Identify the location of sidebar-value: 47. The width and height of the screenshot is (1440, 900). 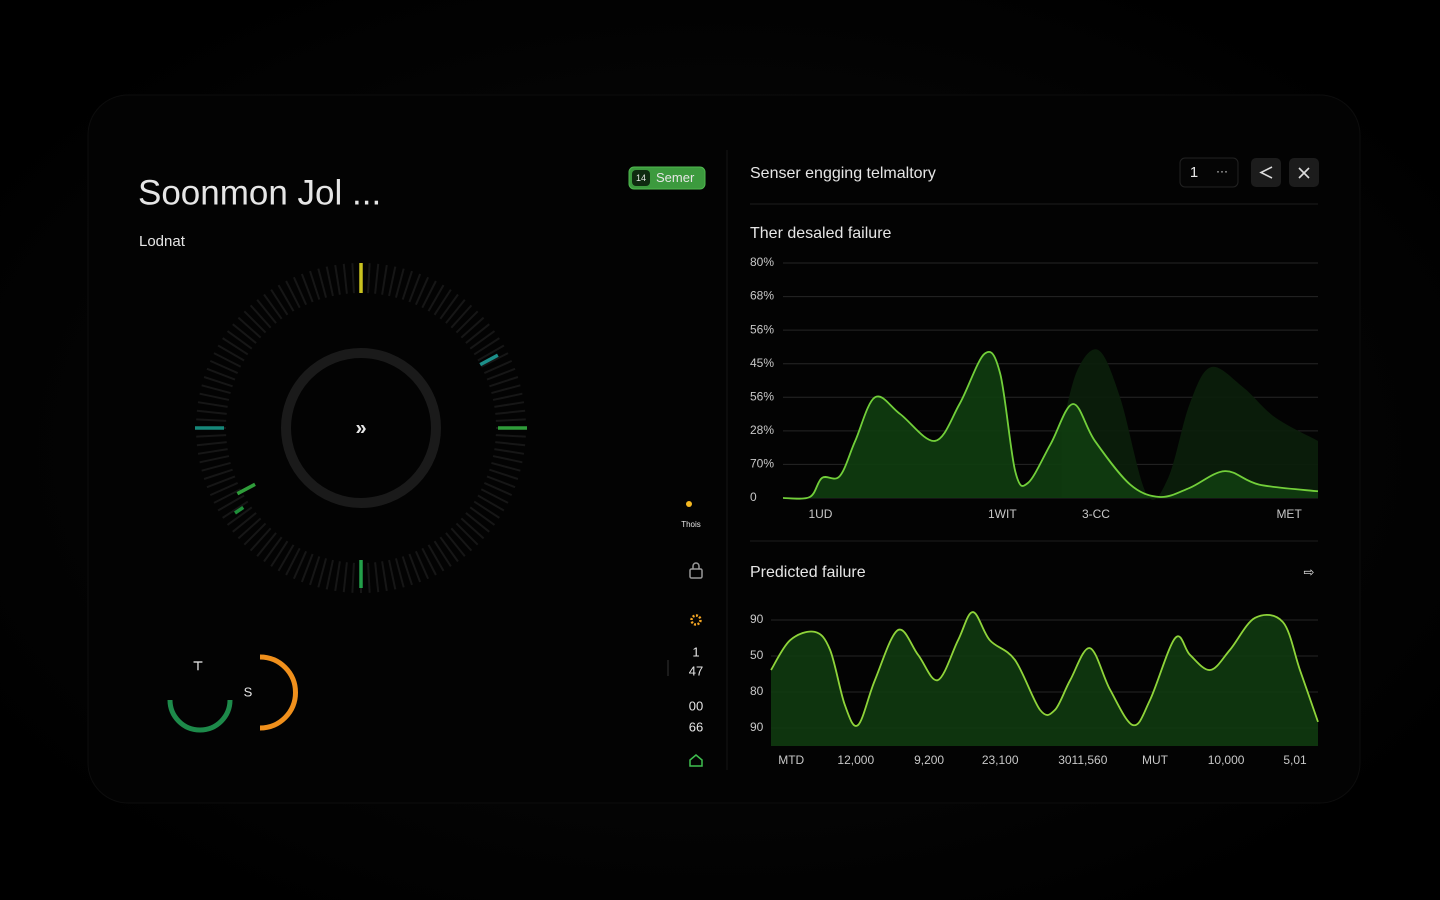
(696, 670).